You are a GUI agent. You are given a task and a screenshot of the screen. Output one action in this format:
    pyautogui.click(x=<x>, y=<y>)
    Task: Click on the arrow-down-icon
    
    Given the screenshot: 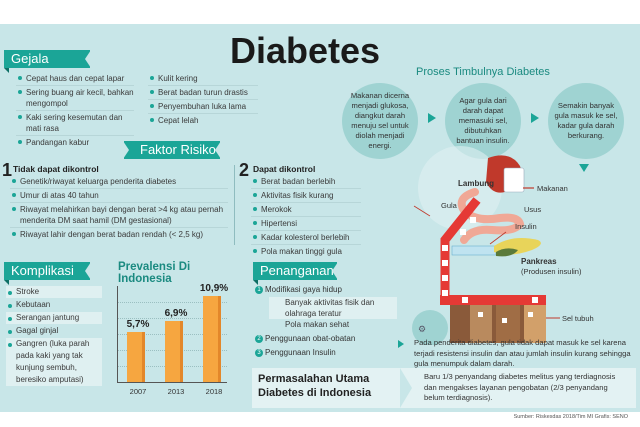 What is the action you would take?
    pyautogui.click(x=584, y=168)
    